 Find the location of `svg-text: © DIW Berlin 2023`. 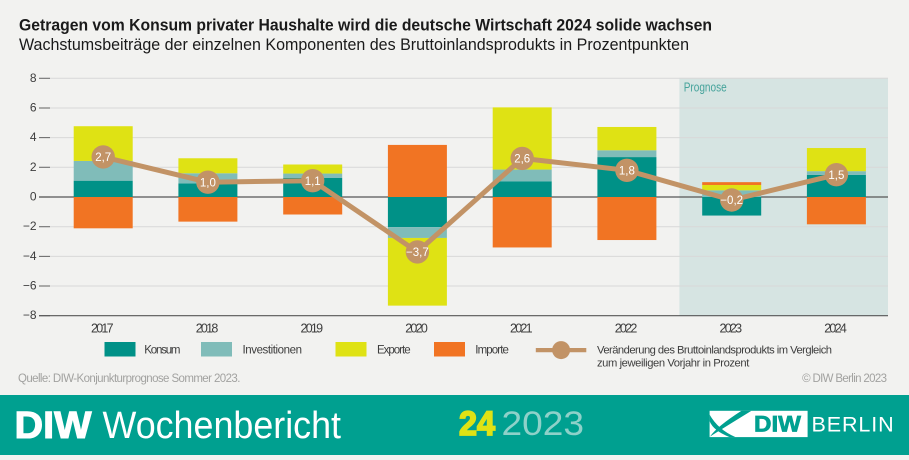

svg-text: © DIW Berlin 2023 is located at coordinates (844, 379).